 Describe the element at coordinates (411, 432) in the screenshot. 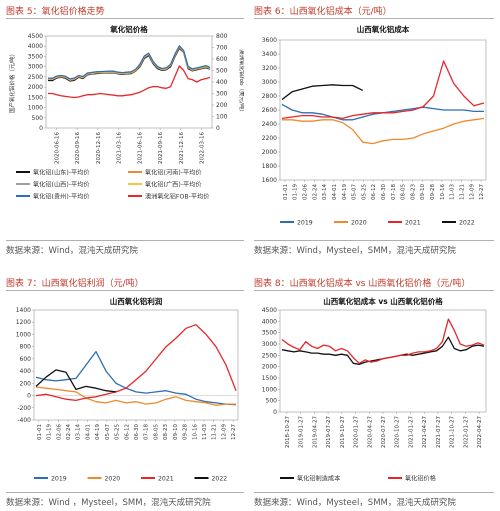

I see `x-tick-label: 2021-01-27` at that location.